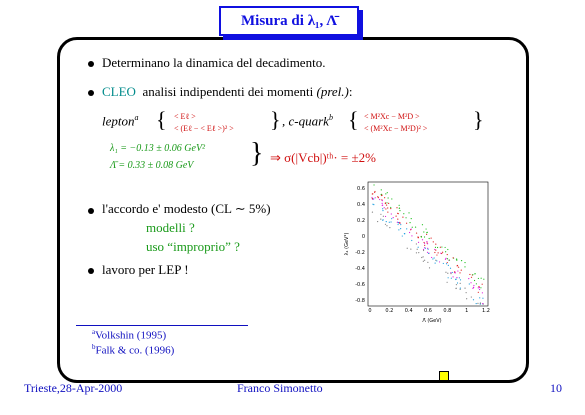 This screenshot has width=585, height=415. What do you see at coordinates (361, 205) in the screenshot?
I see `y-tick-label: 0.4` at bounding box center [361, 205].